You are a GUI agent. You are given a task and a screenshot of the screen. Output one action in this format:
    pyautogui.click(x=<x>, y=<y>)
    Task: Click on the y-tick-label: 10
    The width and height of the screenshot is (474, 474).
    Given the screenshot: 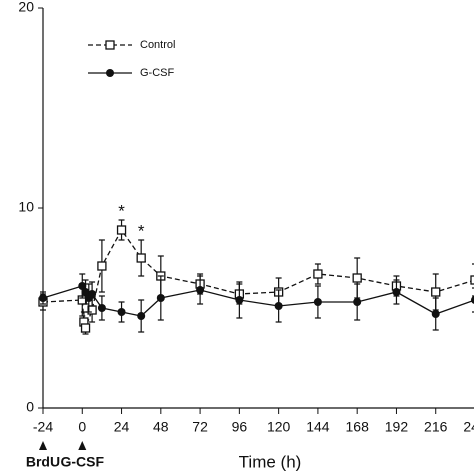 What is the action you would take?
    pyautogui.click(x=26, y=207)
    